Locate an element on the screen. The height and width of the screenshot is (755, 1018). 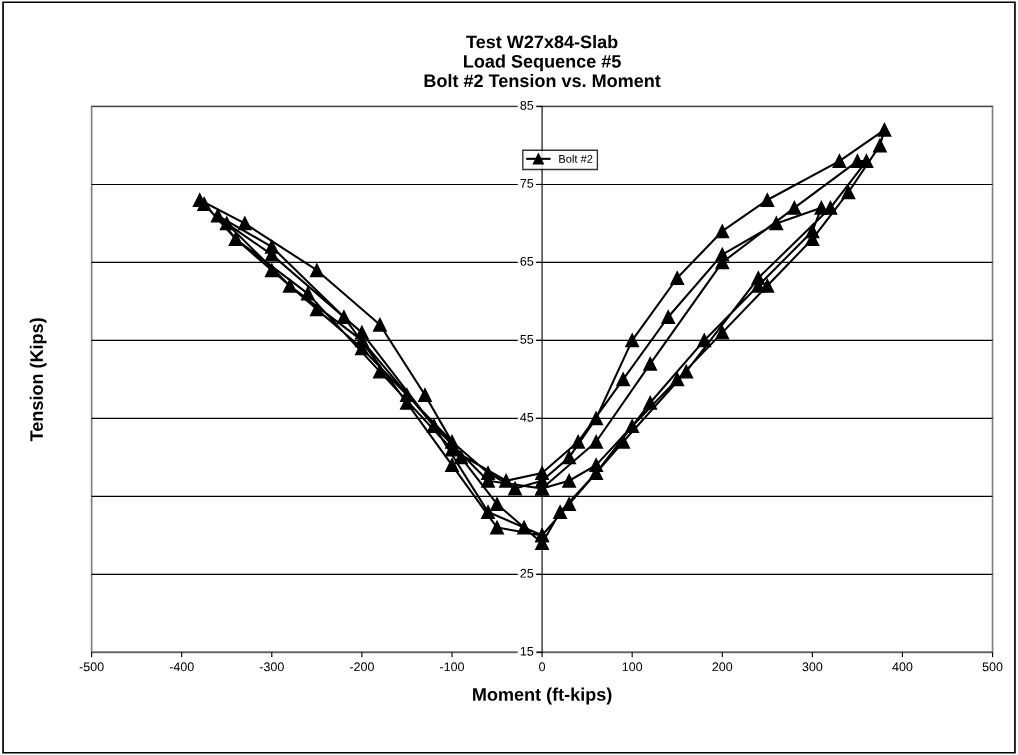
y-tick-label: 45 is located at coordinates (527, 417).